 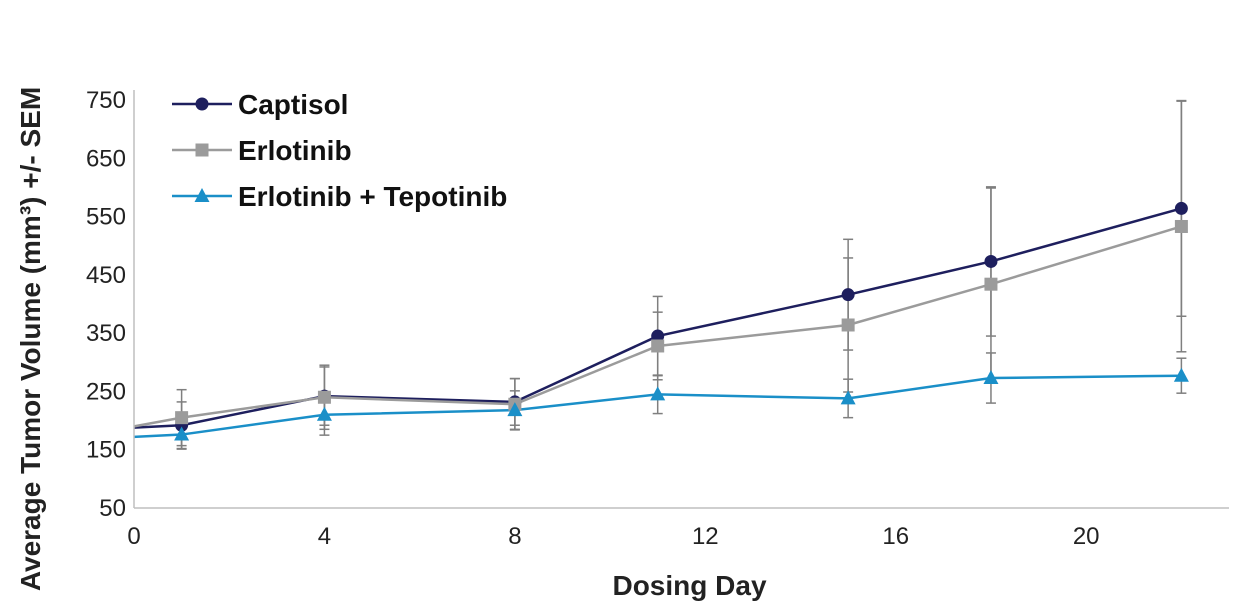 I want to click on y-tick-label: 150, so click(x=106, y=450).